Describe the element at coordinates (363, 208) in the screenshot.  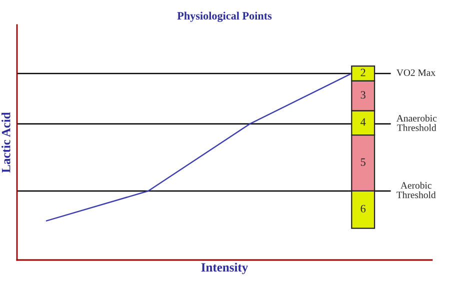
I see `band-label: 6` at that location.